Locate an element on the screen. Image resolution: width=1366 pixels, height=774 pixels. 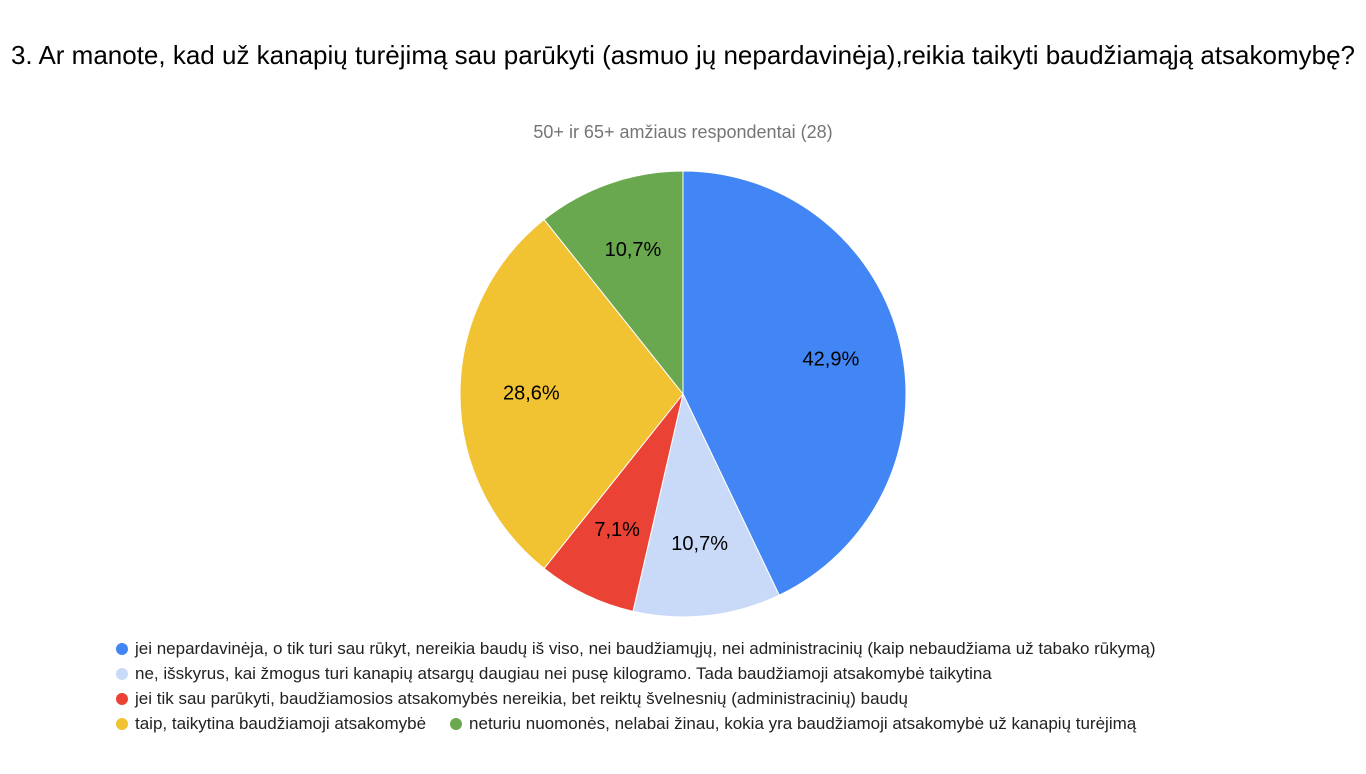
legend-item-3: taip, taikytina baudžiamoji atsakomybė is located at coordinates (271, 724).